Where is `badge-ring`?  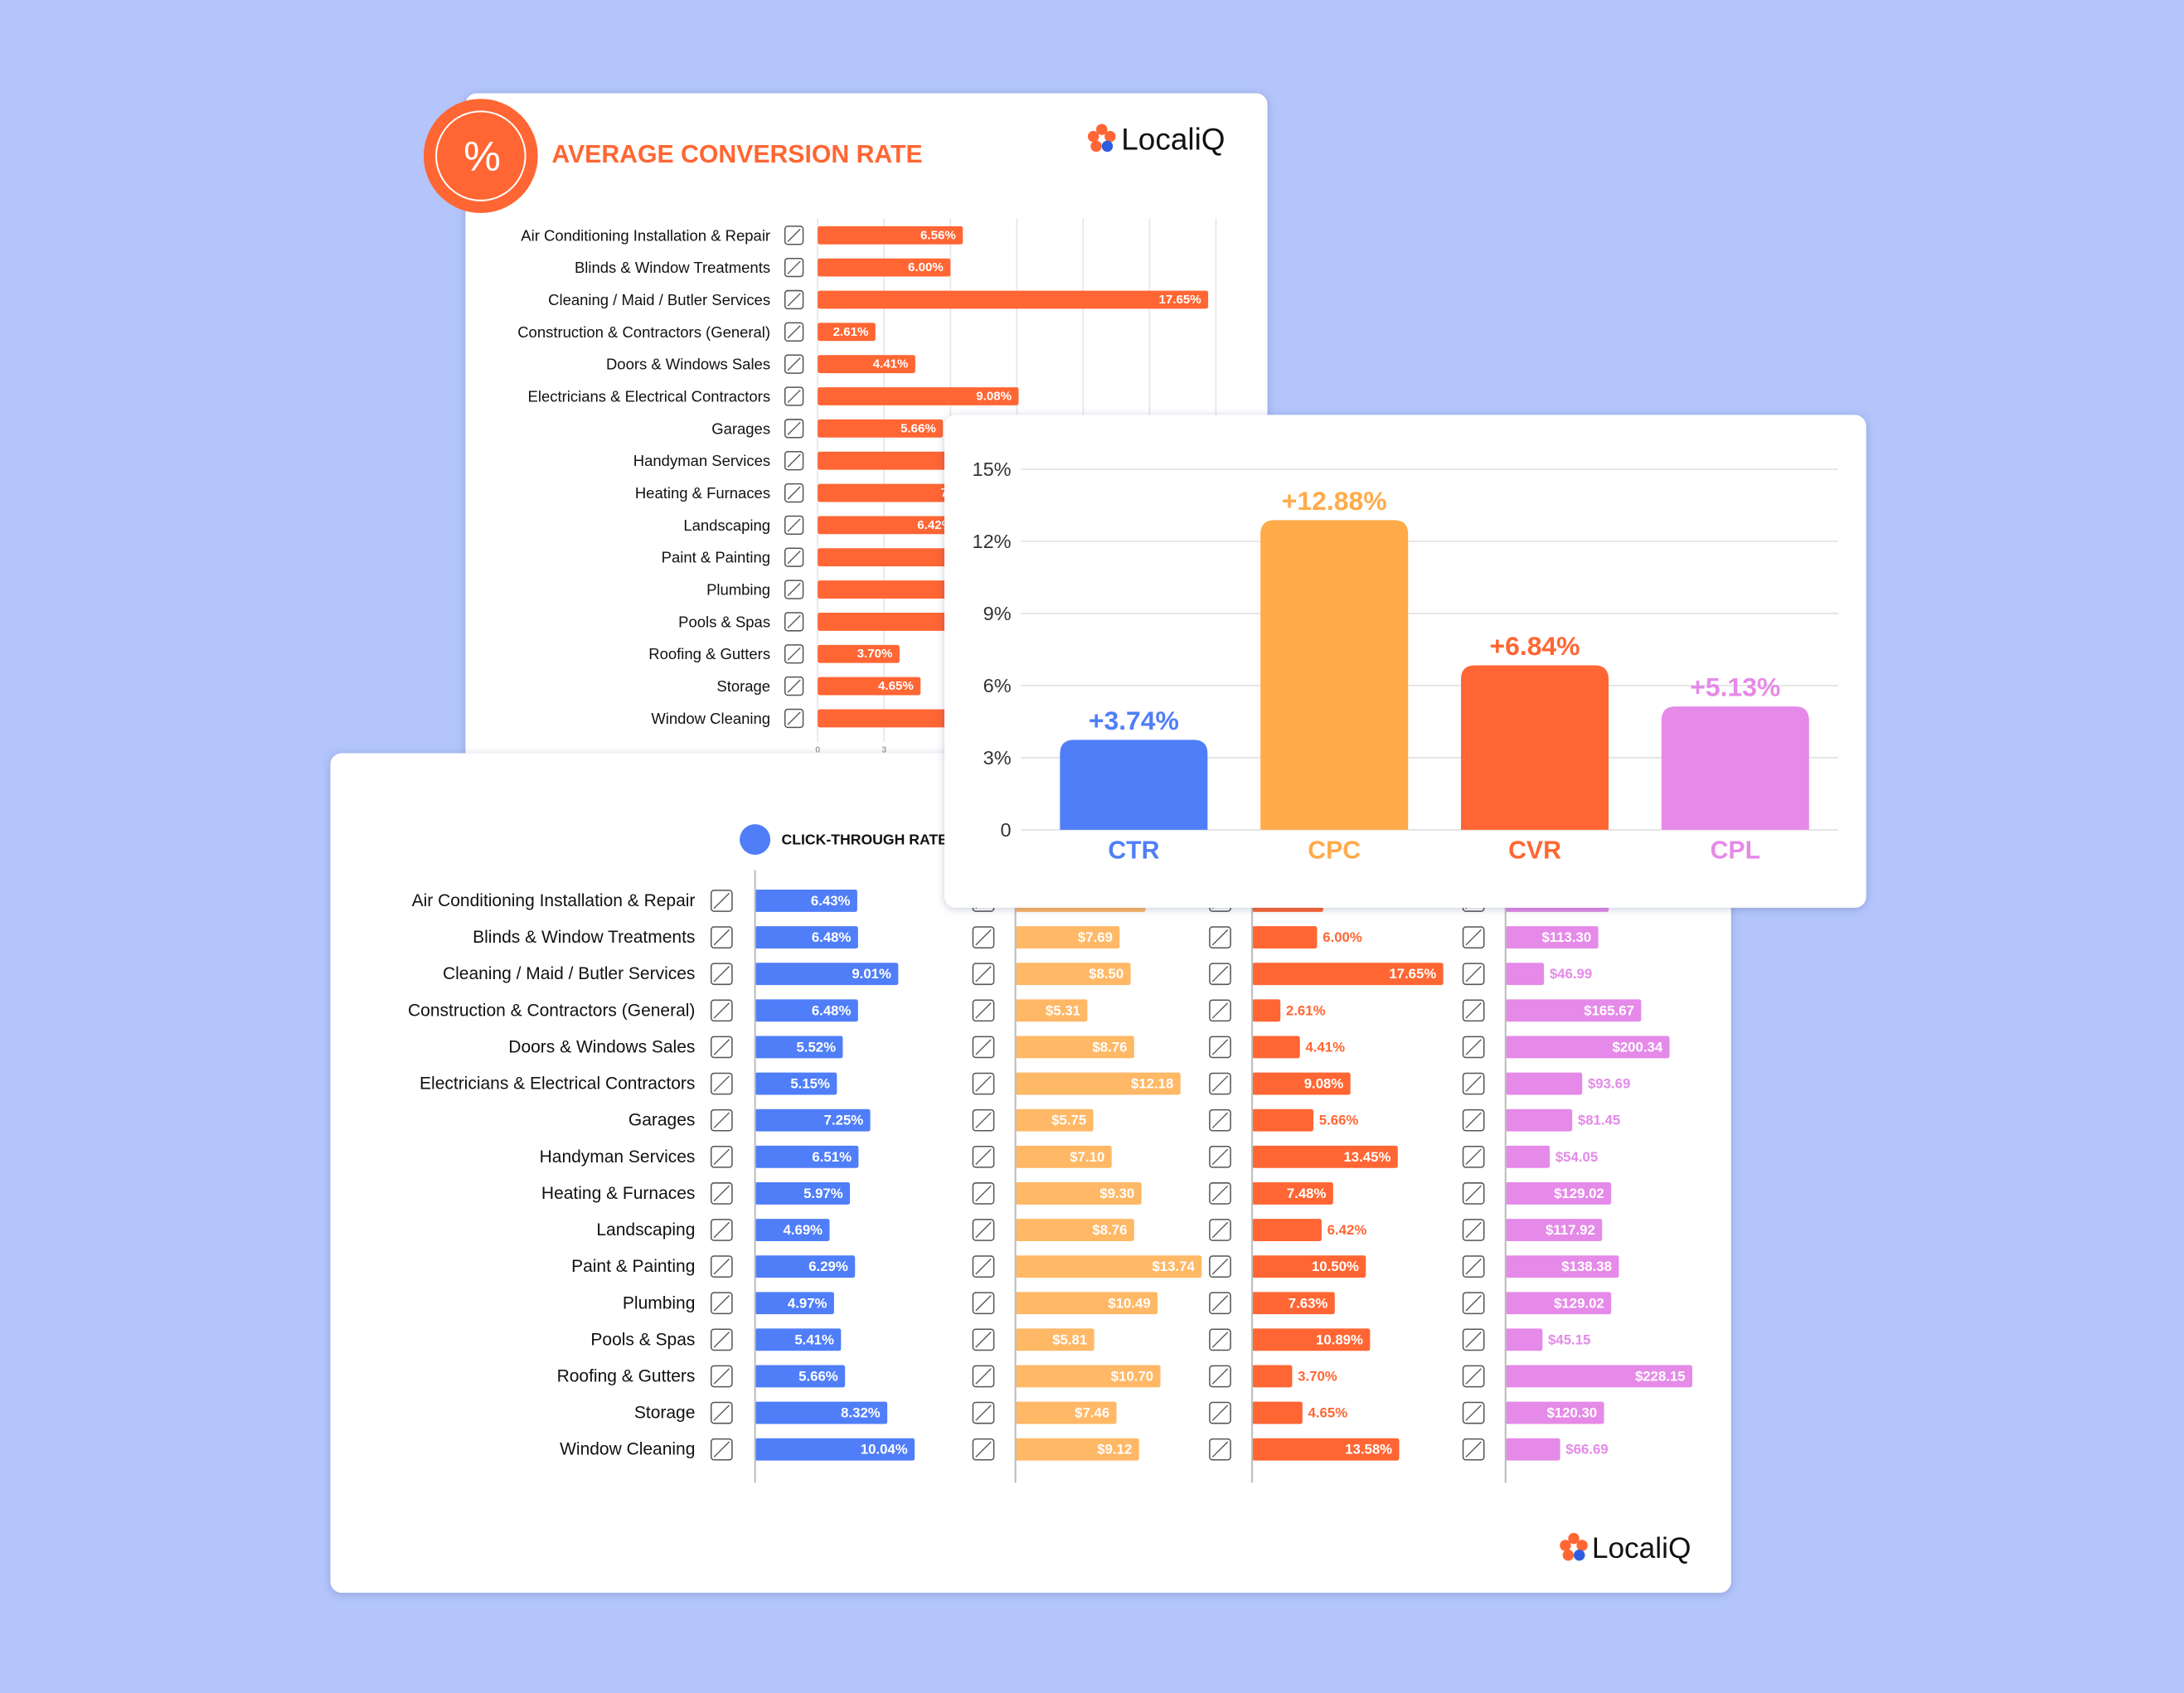
badge-ring is located at coordinates (481, 155).